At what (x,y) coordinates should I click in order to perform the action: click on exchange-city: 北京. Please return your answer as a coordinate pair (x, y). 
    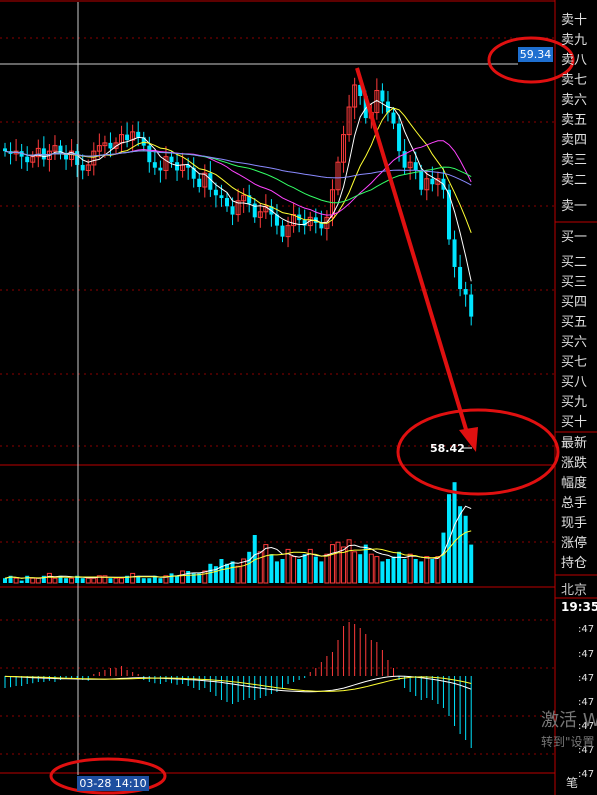
    Looking at the image, I should click on (574, 590).